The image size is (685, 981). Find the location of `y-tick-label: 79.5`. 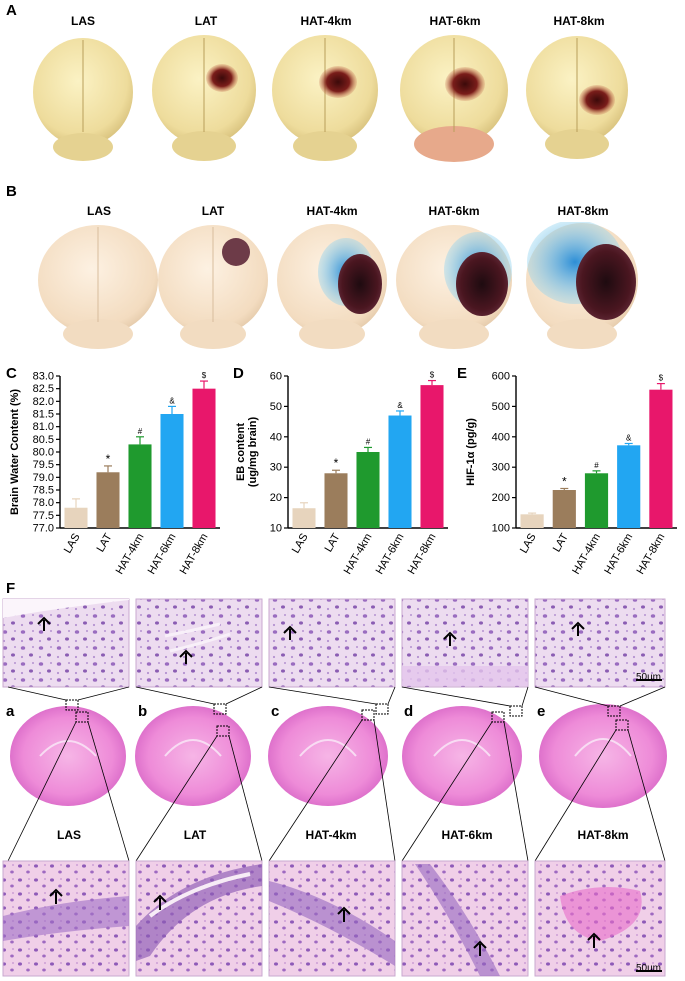

y-tick-label: 79.5 is located at coordinates (43, 465).